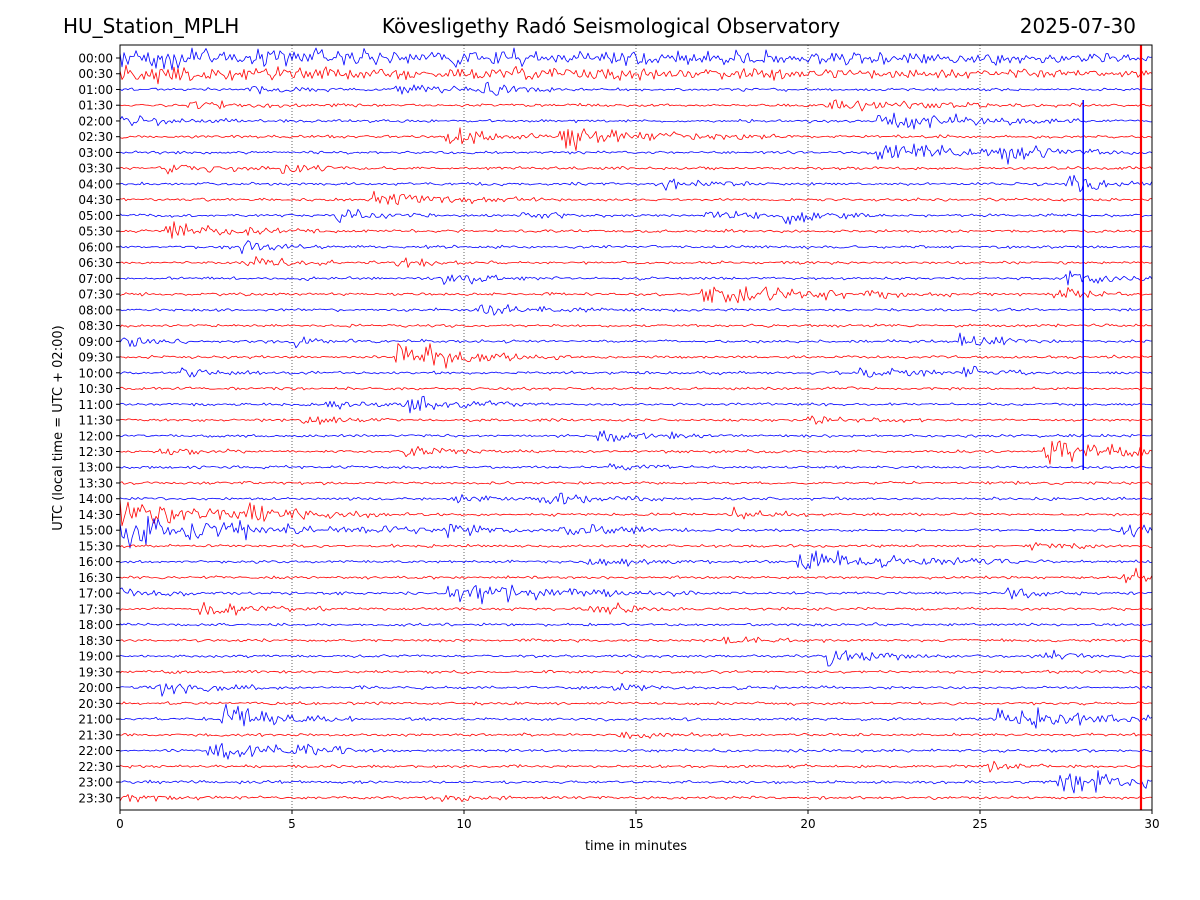 The width and height of the screenshot is (1200, 900). I want to click on y-tick-label: 22:00, so click(95, 751).